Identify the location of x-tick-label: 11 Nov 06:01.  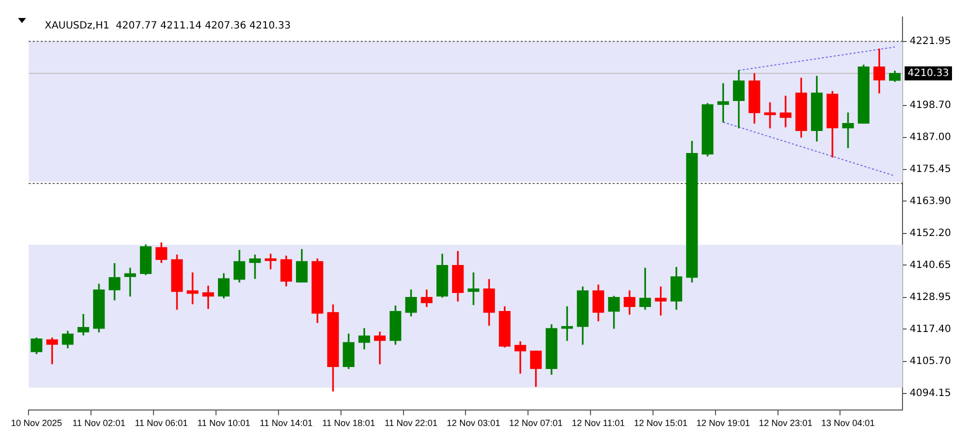
(161, 423).